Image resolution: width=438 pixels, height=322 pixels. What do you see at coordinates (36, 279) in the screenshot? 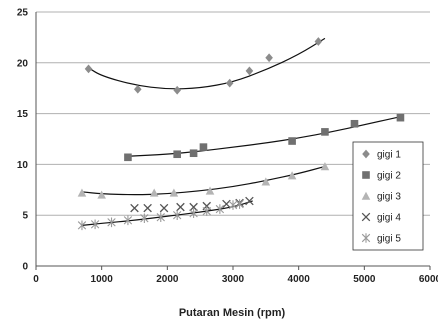
I see `x-tick-label: 0` at bounding box center [36, 279].